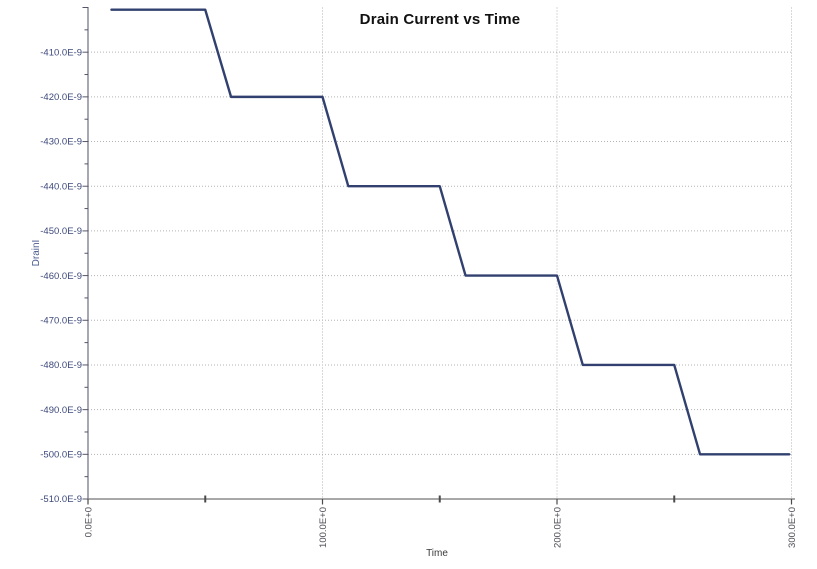  I want to click on x-tick-label: 100.0E+0, so click(323, 527).